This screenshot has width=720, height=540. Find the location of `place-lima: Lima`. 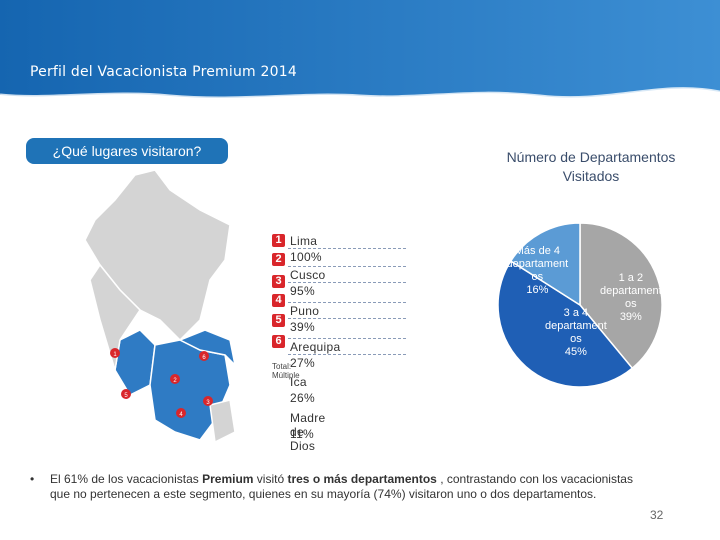

place-lima: Lima is located at coordinates (304, 241).